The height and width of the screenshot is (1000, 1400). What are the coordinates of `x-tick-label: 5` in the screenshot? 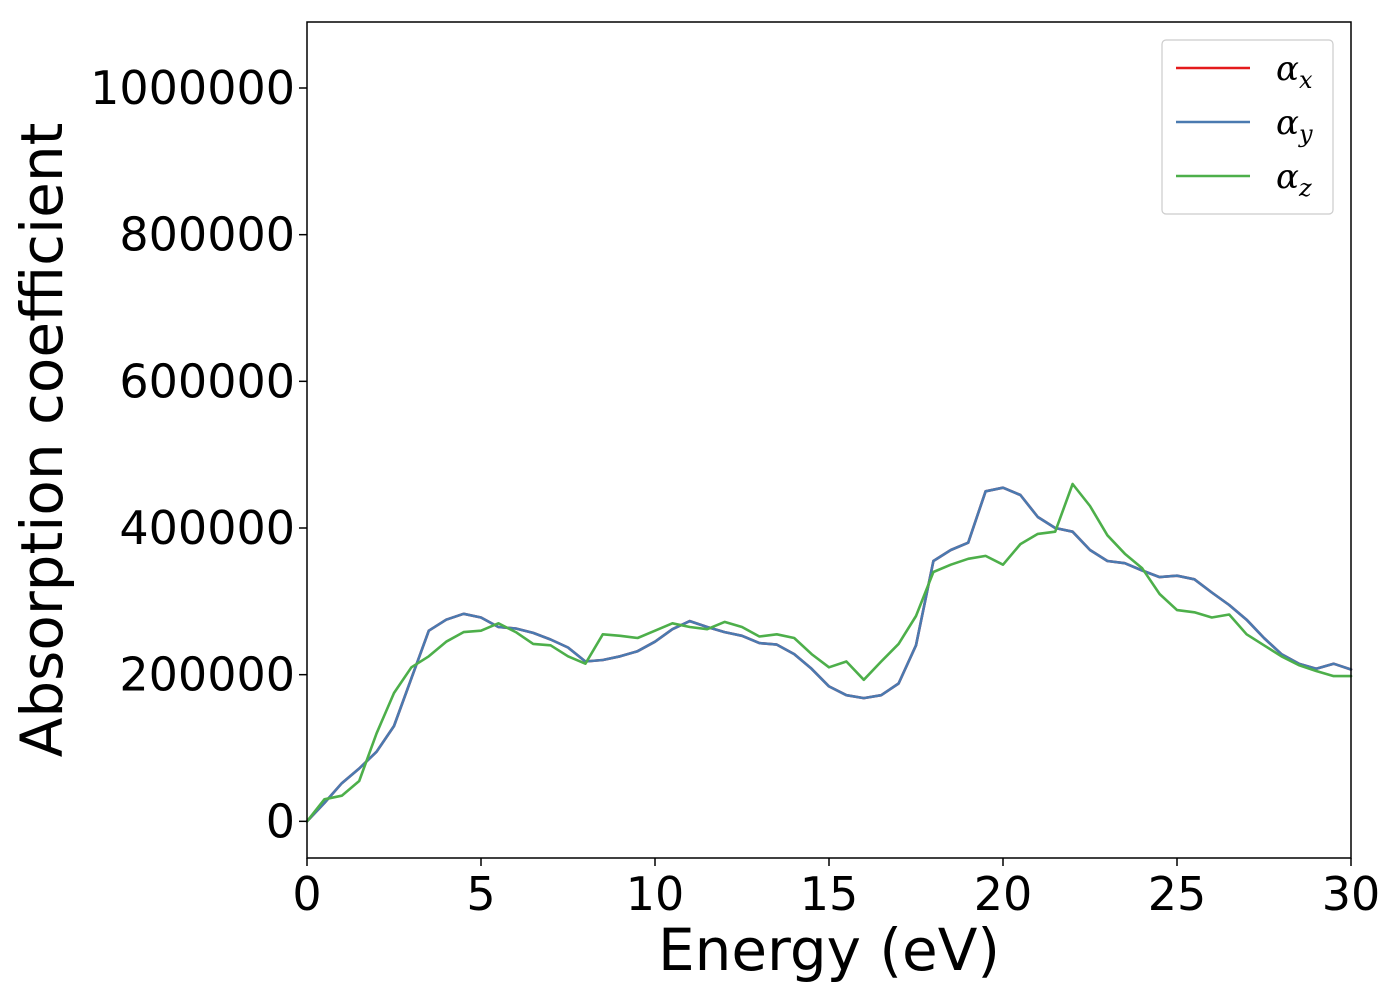 It's located at (480, 894).